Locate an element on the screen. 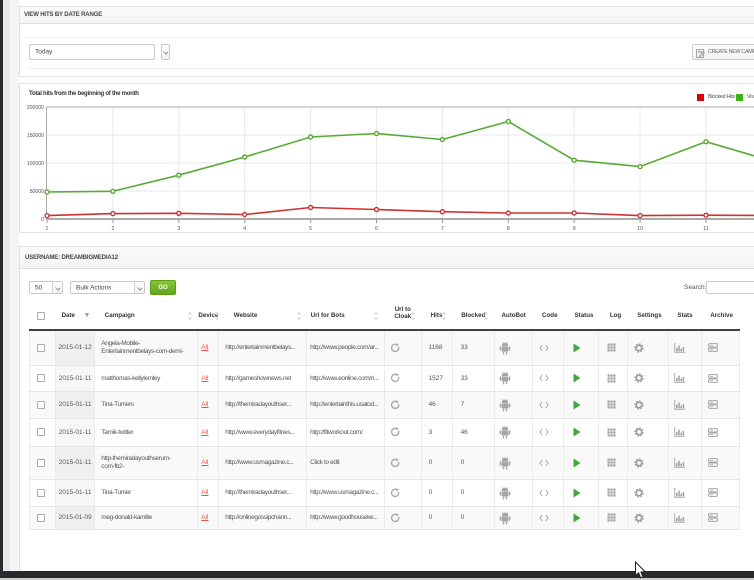 Image resolution: width=754 pixels, height=580 pixels. svg-text: 100000 is located at coordinates (35, 164).